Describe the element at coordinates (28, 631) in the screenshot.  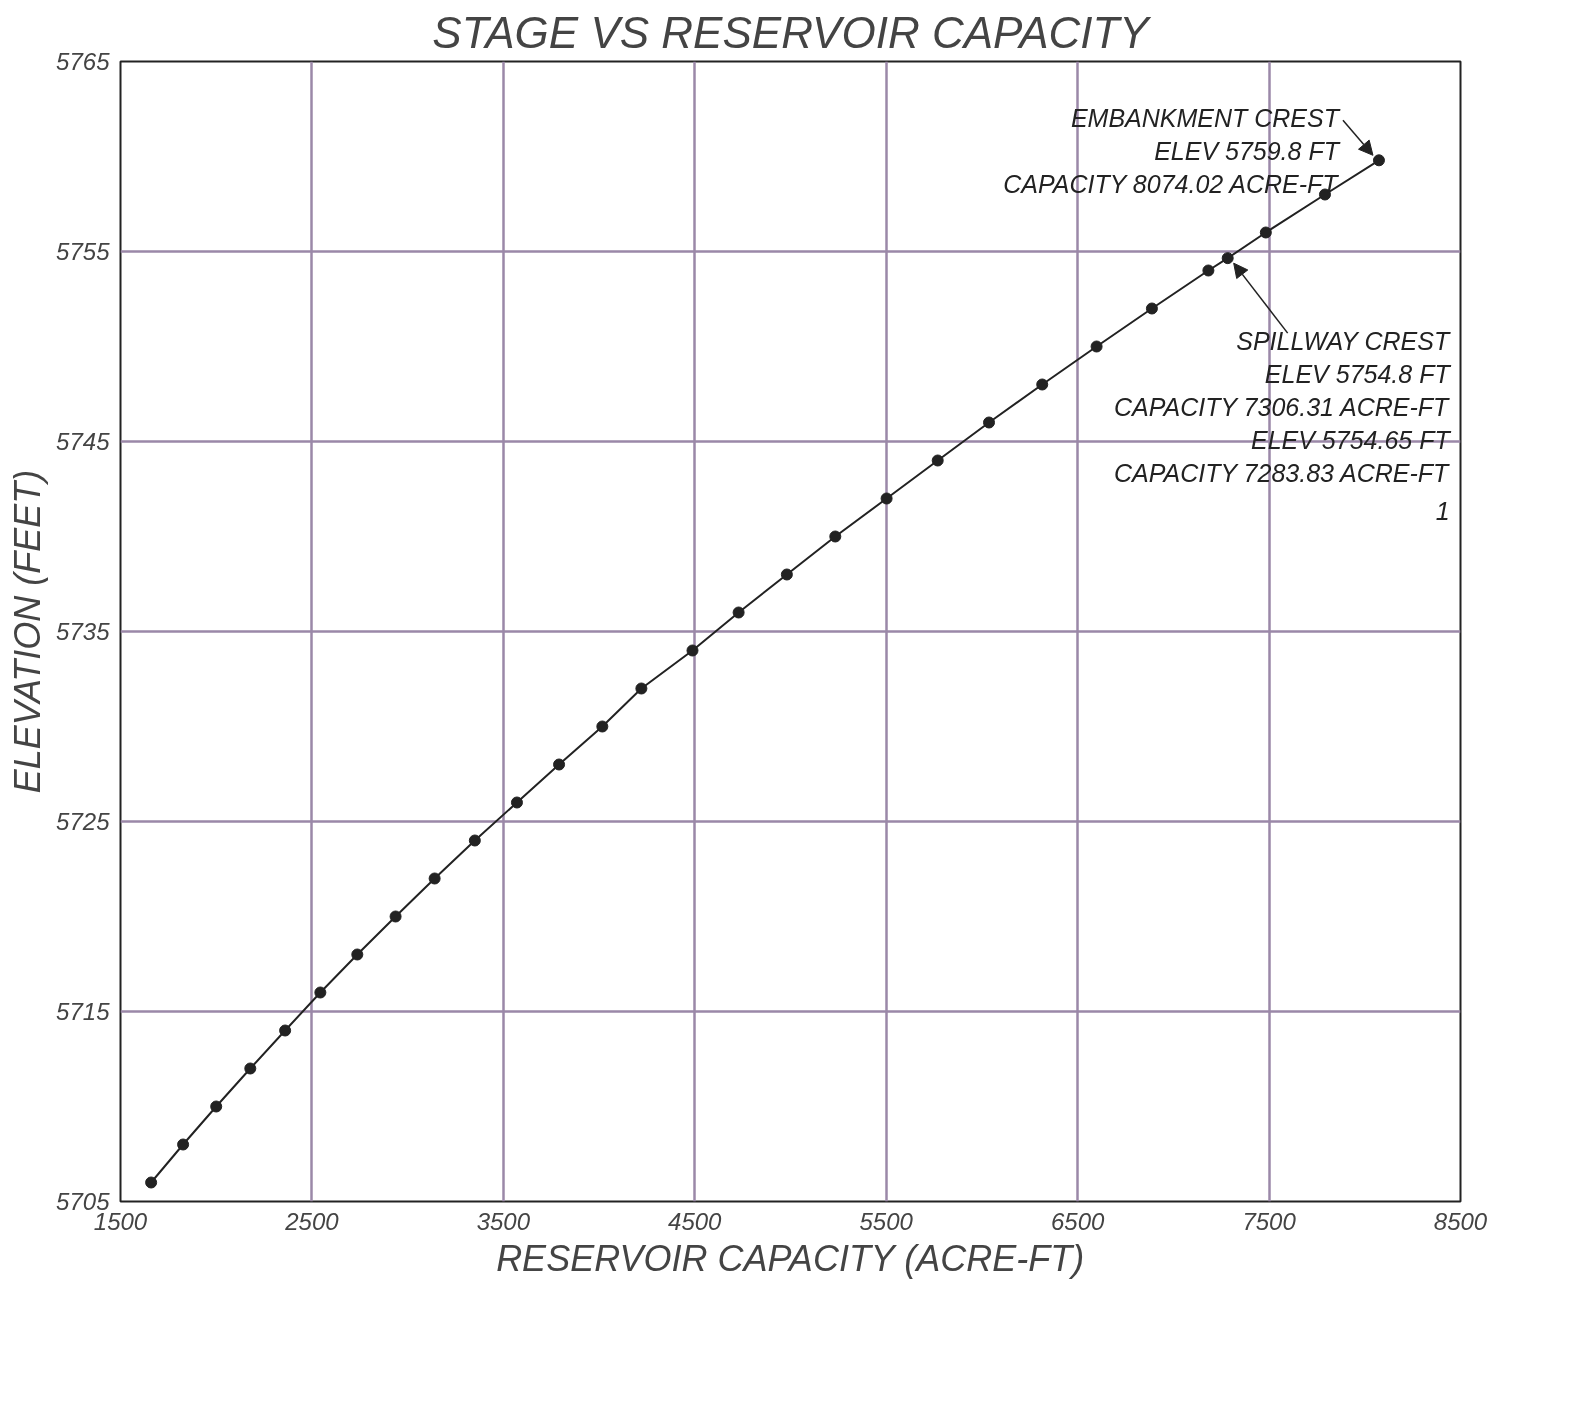
I see `y-axis-title: ELEVATION (FEET)` at that location.